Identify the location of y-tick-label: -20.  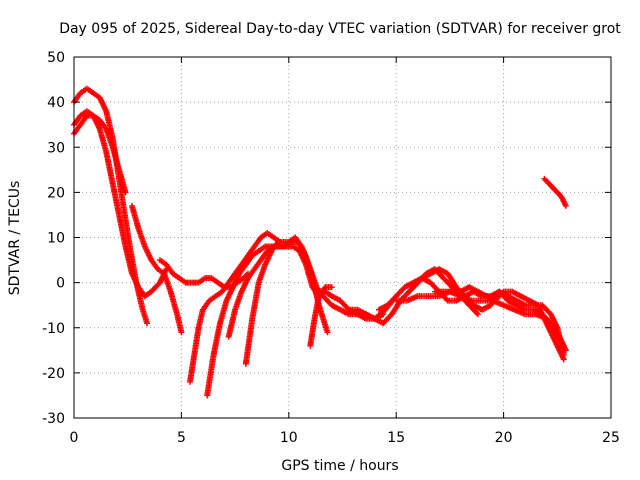
(53, 374).